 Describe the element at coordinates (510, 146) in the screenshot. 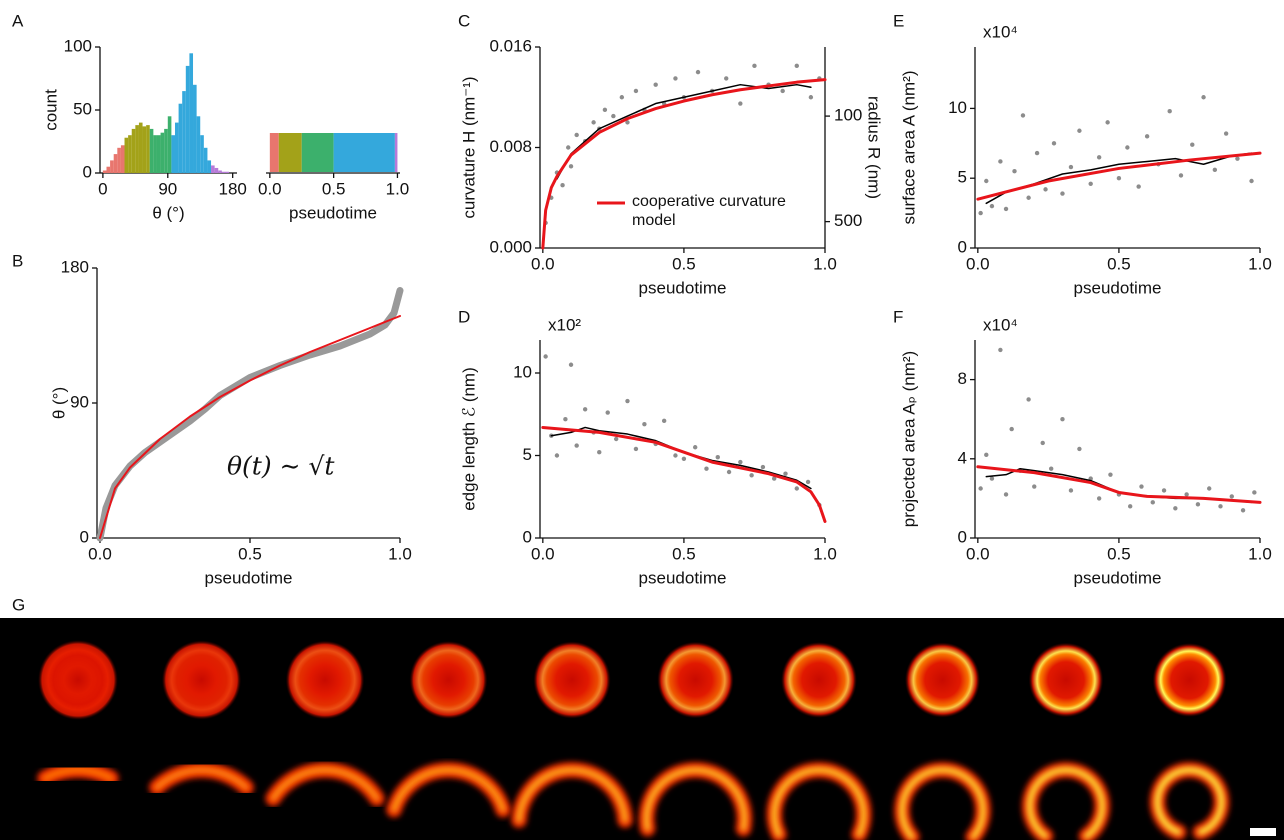

I see `y-tick-label: 0.008` at that location.